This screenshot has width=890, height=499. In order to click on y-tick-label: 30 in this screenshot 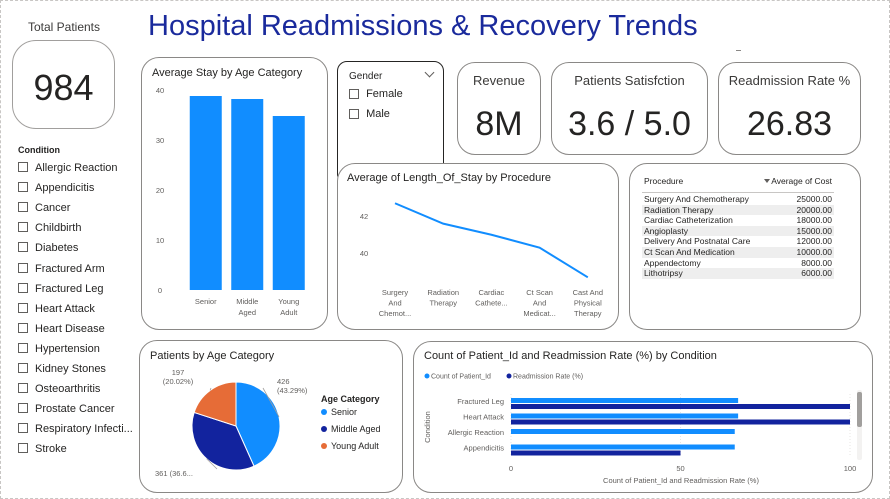, I will do `click(160, 140)`.